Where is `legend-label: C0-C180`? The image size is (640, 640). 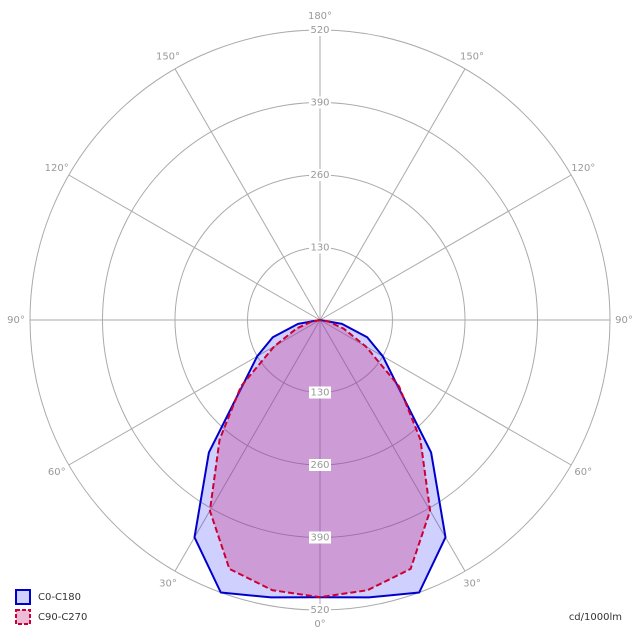 legend-label: C0-C180 is located at coordinates (59, 597).